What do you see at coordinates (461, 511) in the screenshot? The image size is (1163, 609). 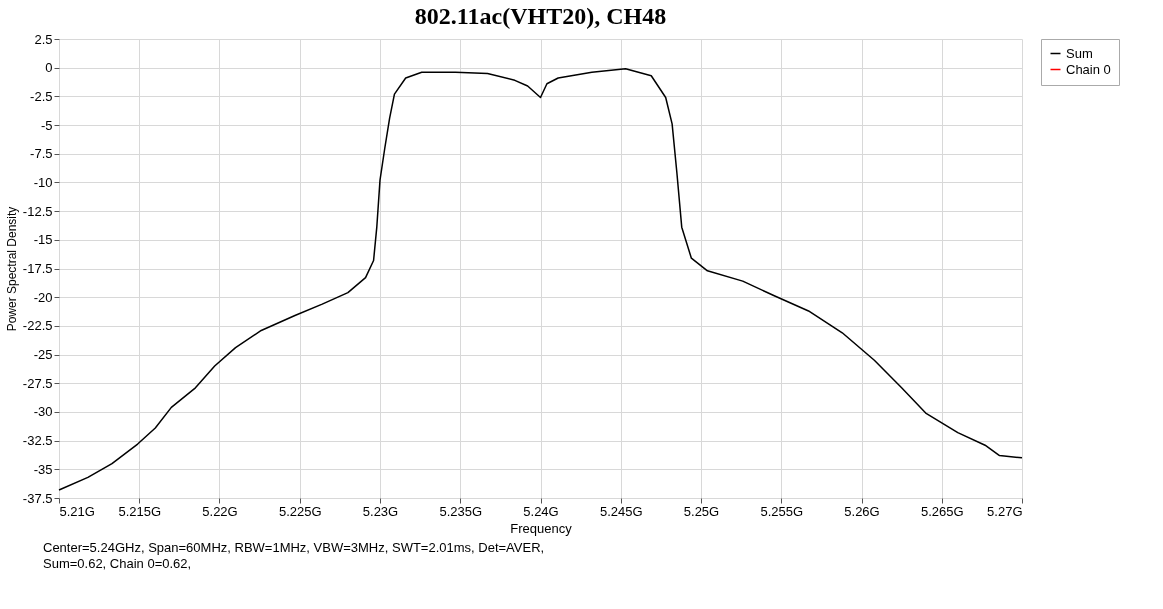 I see `x-tick-label: 5.235G` at bounding box center [461, 511].